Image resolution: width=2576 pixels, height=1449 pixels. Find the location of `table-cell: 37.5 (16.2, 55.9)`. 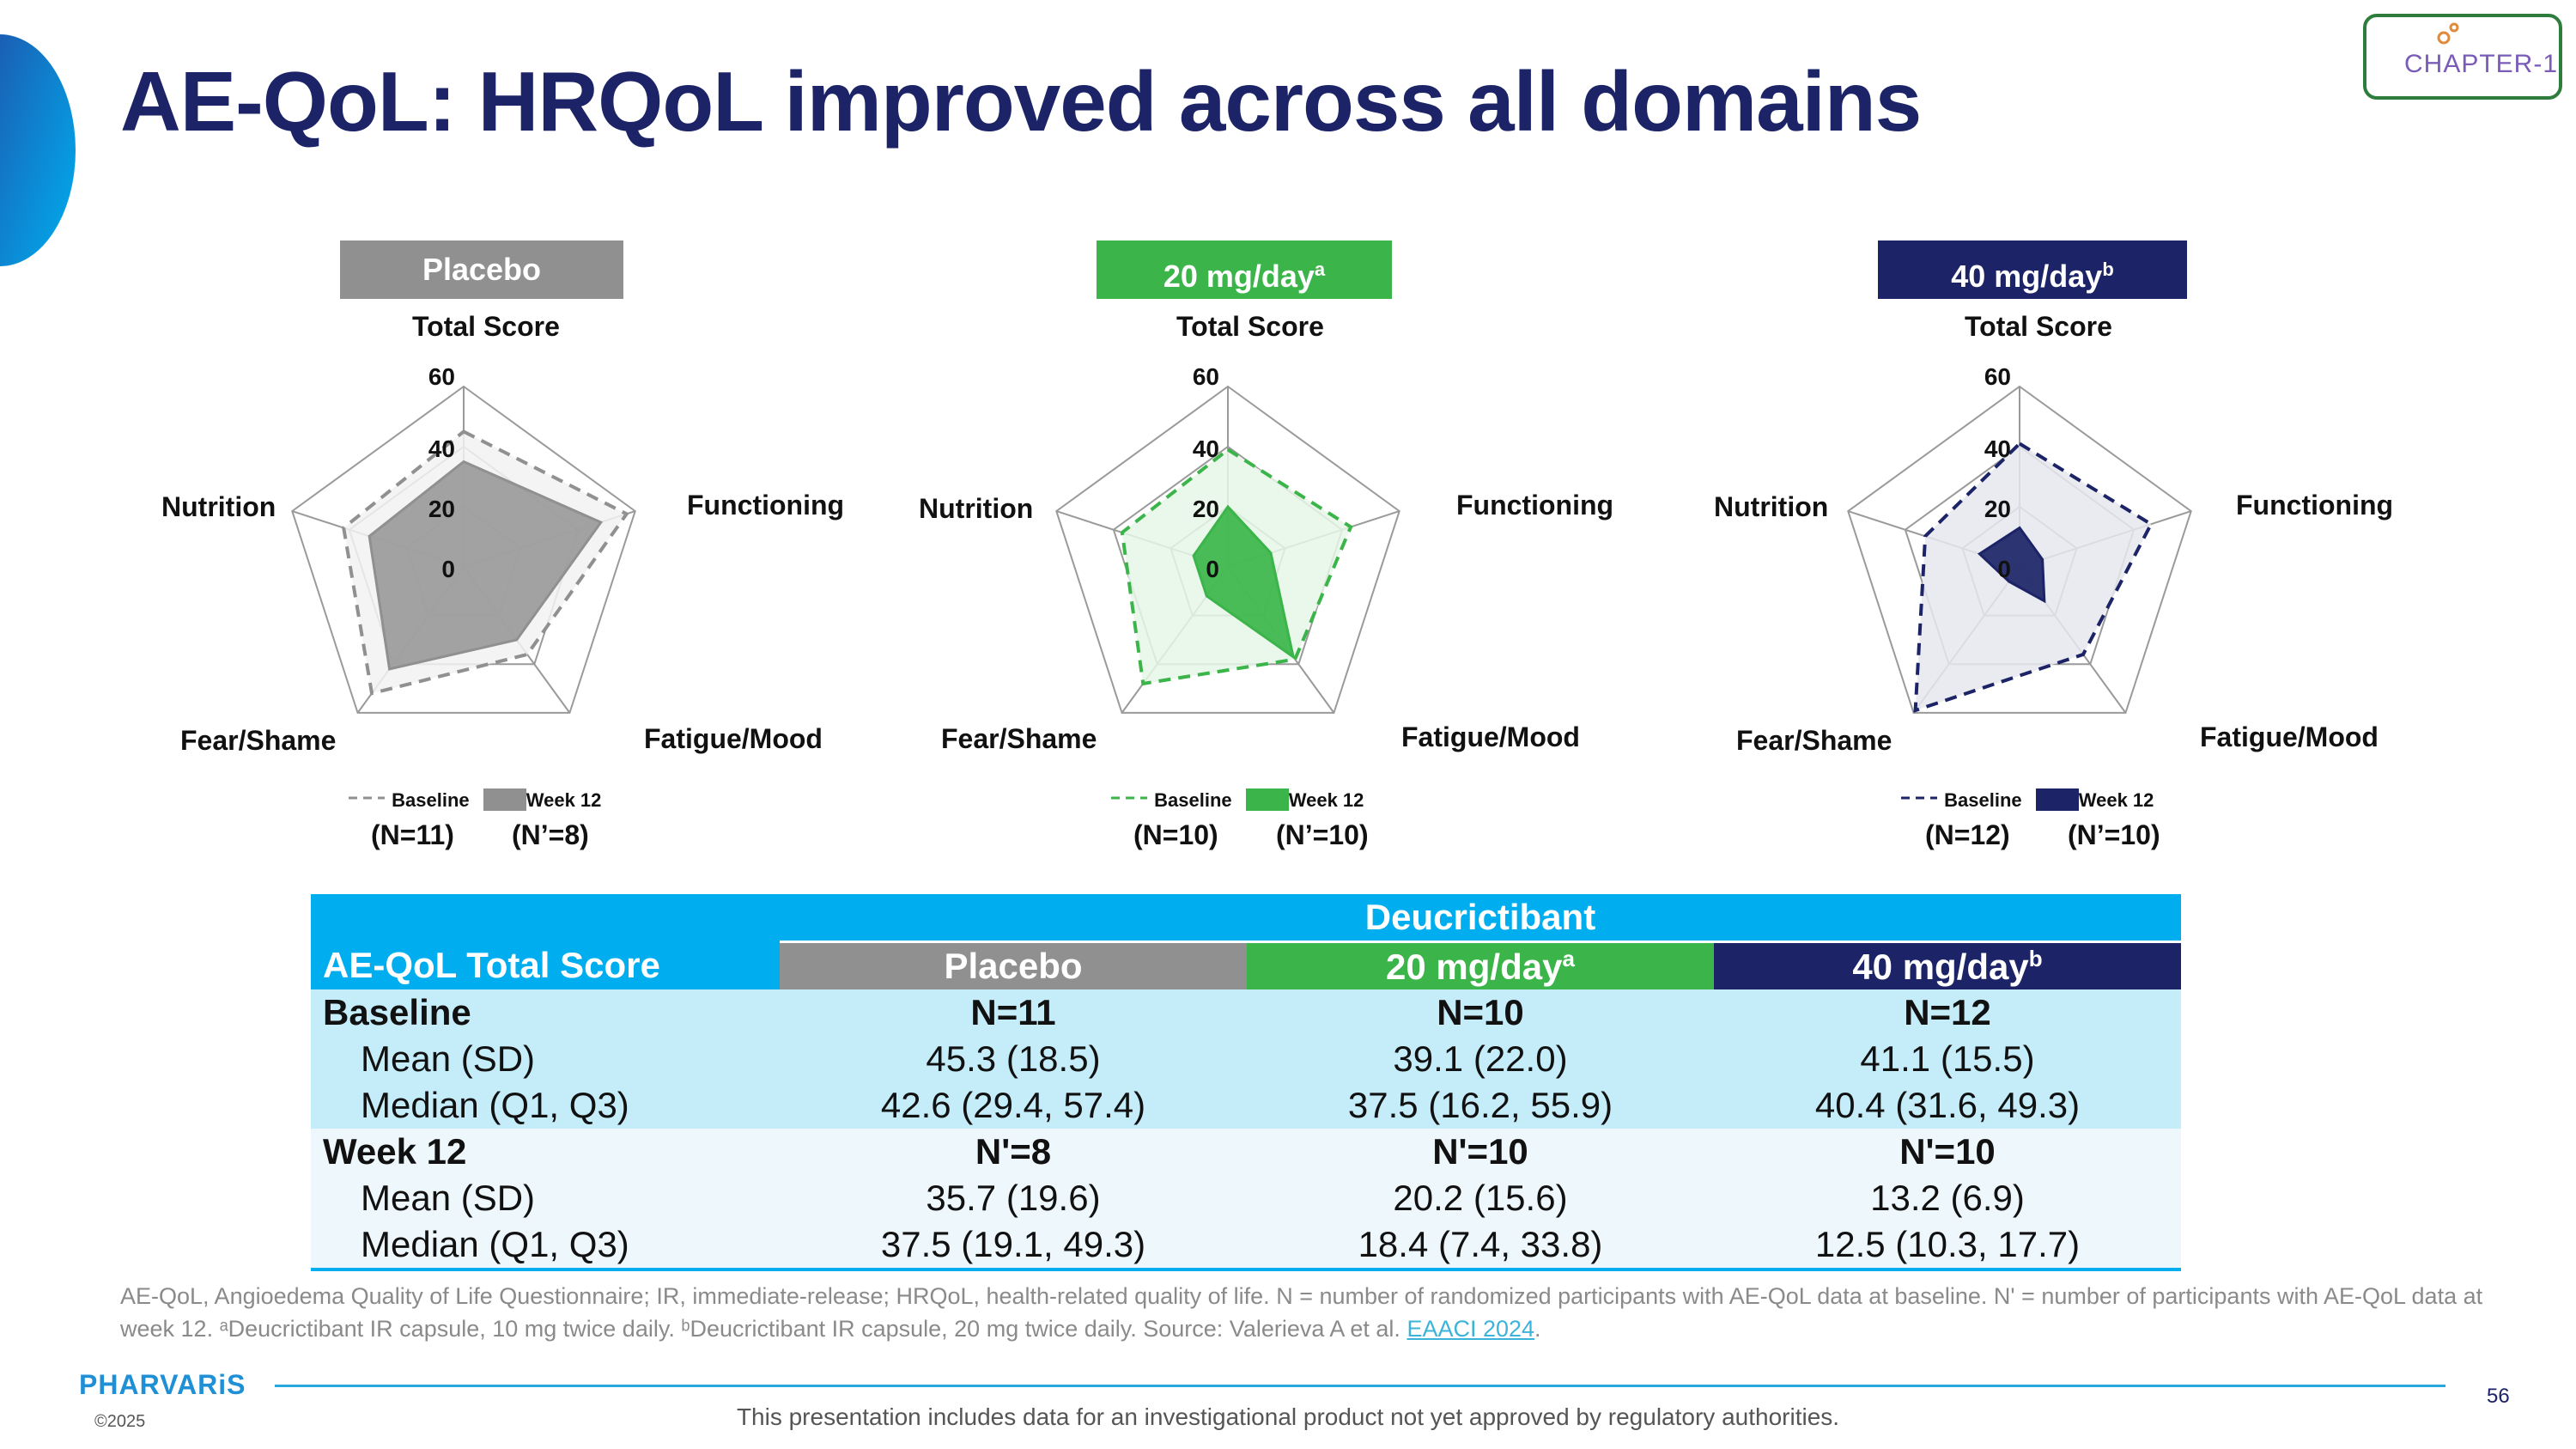

table-cell: 37.5 (16.2, 55.9) is located at coordinates (1480, 1105).